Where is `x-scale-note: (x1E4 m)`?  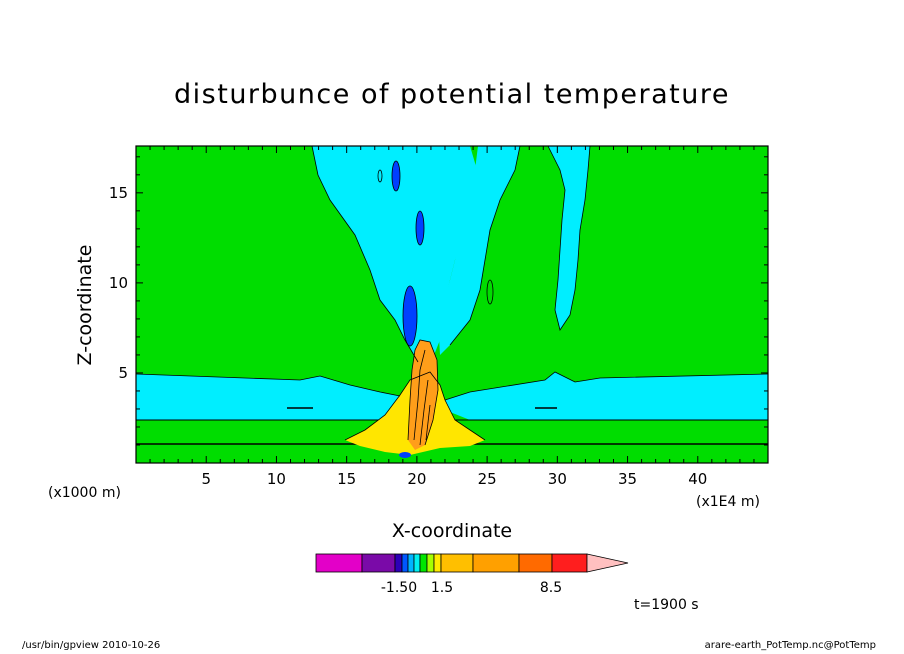
x-scale-note: (x1E4 m) is located at coordinates (728, 502).